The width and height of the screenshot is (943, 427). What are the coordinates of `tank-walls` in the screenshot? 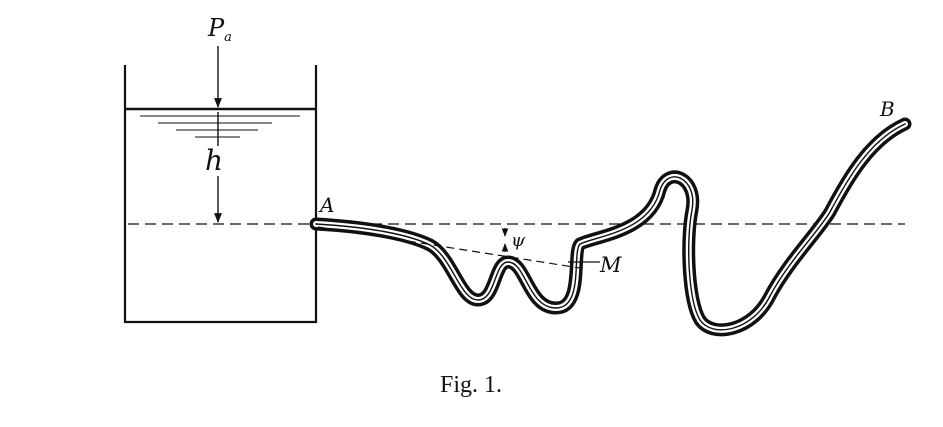 It's located at (220, 194).